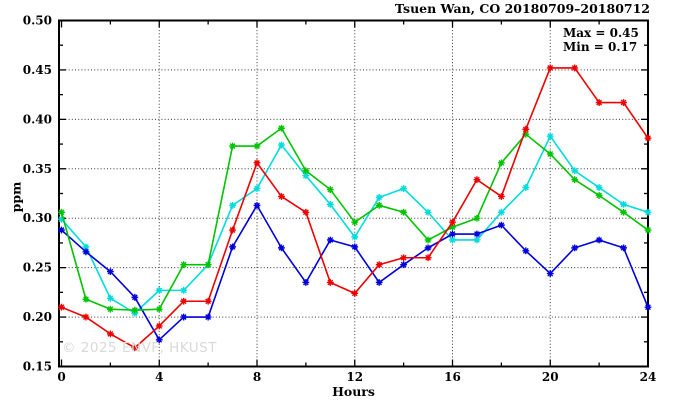 The width and height of the screenshot is (674, 409). I want to click on max-min-annotation: Max = 0.45 Min = 0.17, so click(601, 40).